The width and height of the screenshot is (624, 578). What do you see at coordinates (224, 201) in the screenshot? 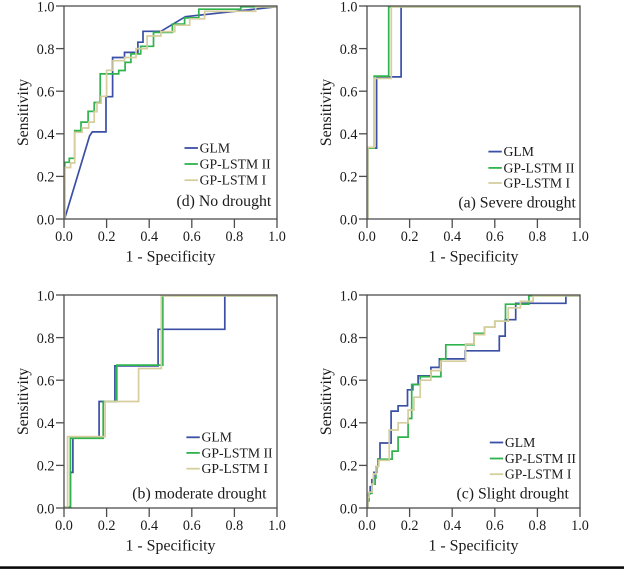
I see `svg-text: (d) No drought` at bounding box center [224, 201].